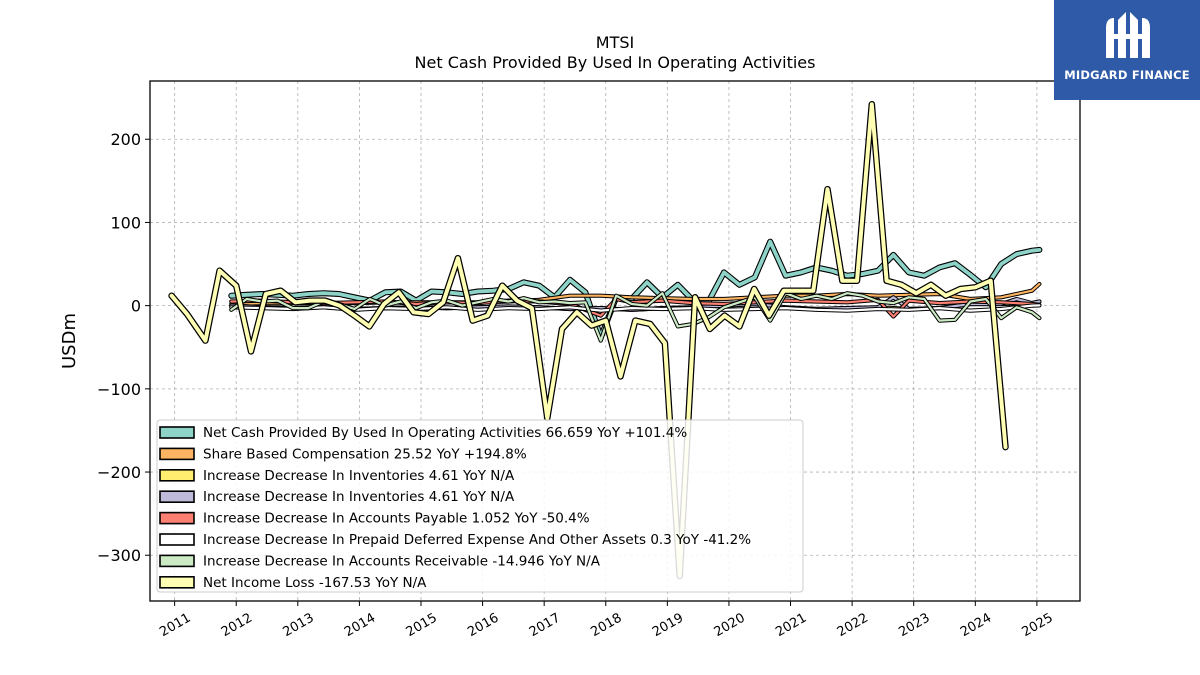 This screenshot has height=675, width=1200. Describe the element at coordinates (545, 626) in the screenshot. I see `x-tick-label: 2017` at that location.